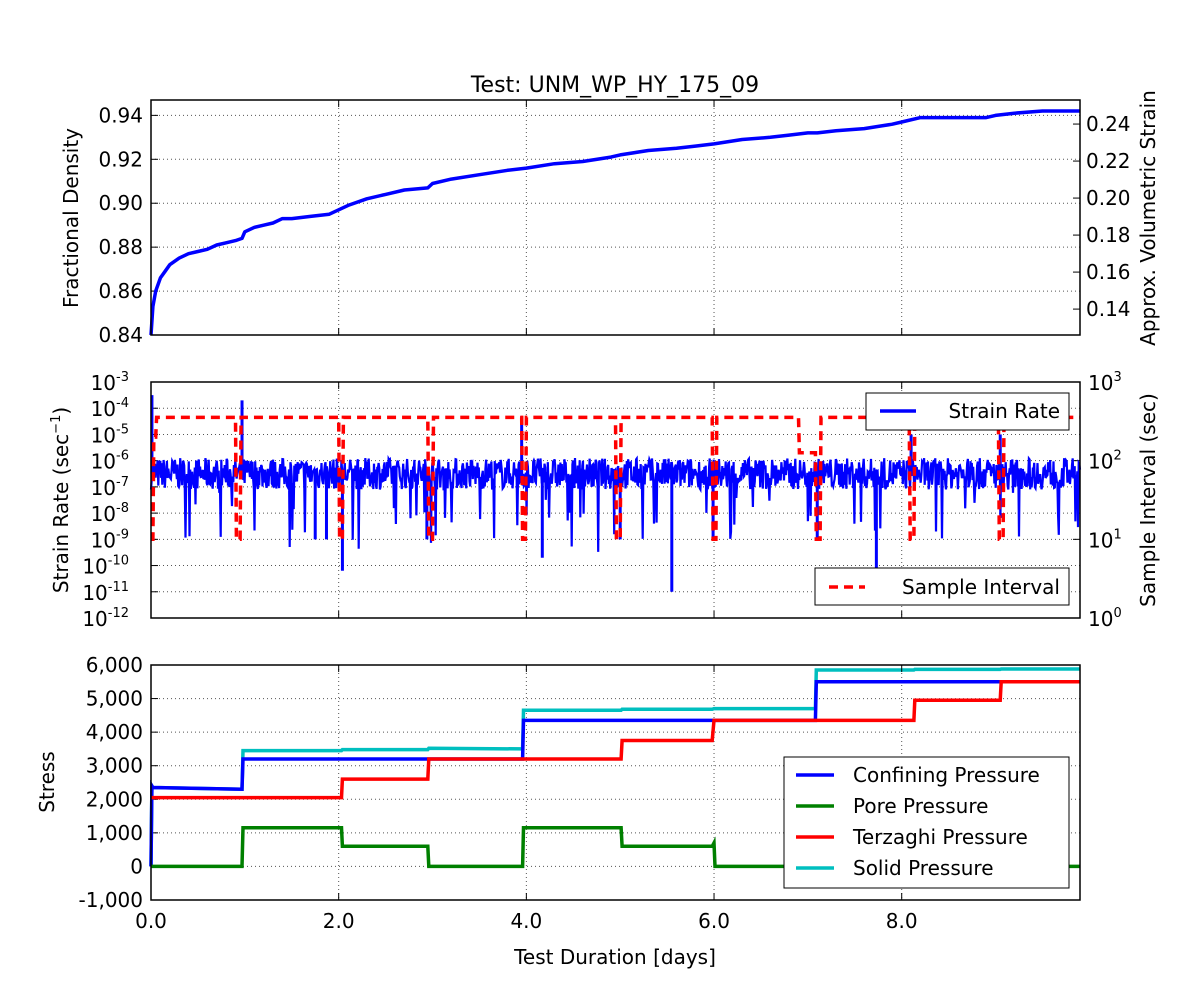 The image size is (1200, 1004). What do you see at coordinates (110, 539) in the screenshot?
I see `rate-y-tick-label-6: 10⁻⁹` at bounding box center [110, 539].